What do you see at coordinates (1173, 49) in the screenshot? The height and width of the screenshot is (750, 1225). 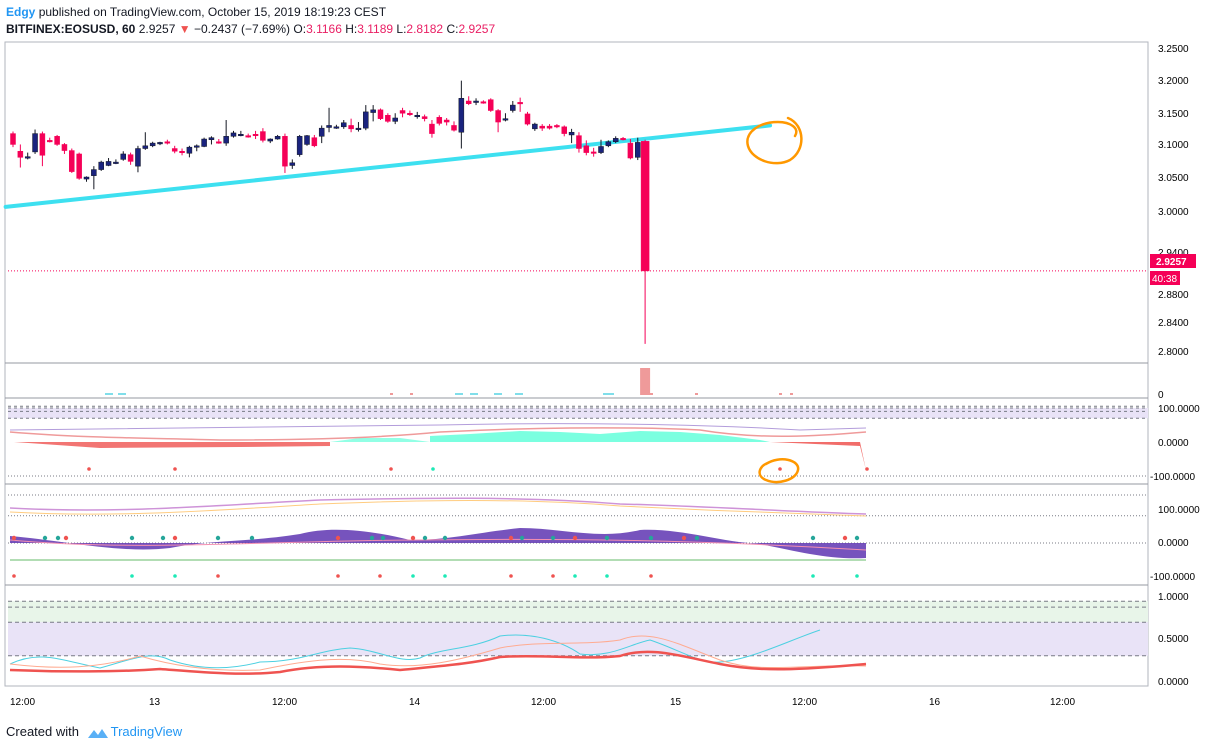 I see `price-tick: 3.2500` at bounding box center [1173, 49].